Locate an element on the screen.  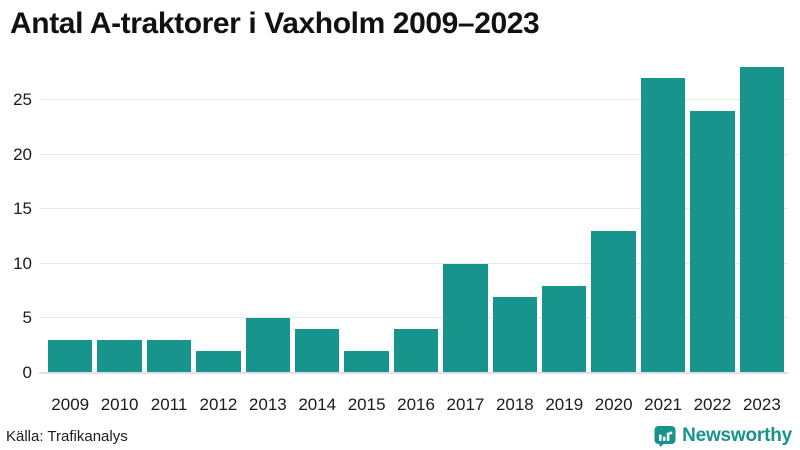
x-tick-2021: 2021 is located at coordinates (663, 404).